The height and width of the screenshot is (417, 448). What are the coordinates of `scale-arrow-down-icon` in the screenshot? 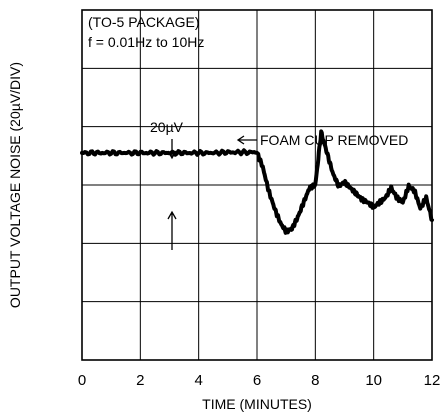 It's located at (172, 149).